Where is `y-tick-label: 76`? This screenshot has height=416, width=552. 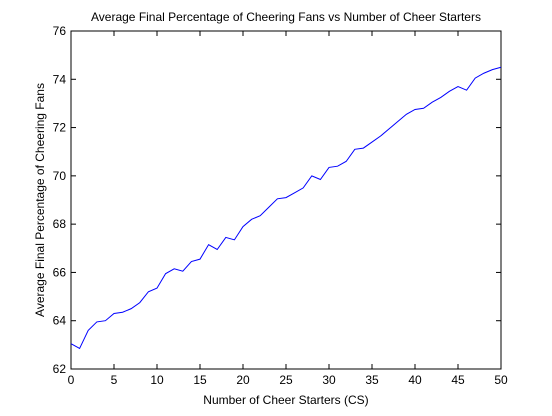
y-tick-label: 76 is located at coordinates (60, 31).